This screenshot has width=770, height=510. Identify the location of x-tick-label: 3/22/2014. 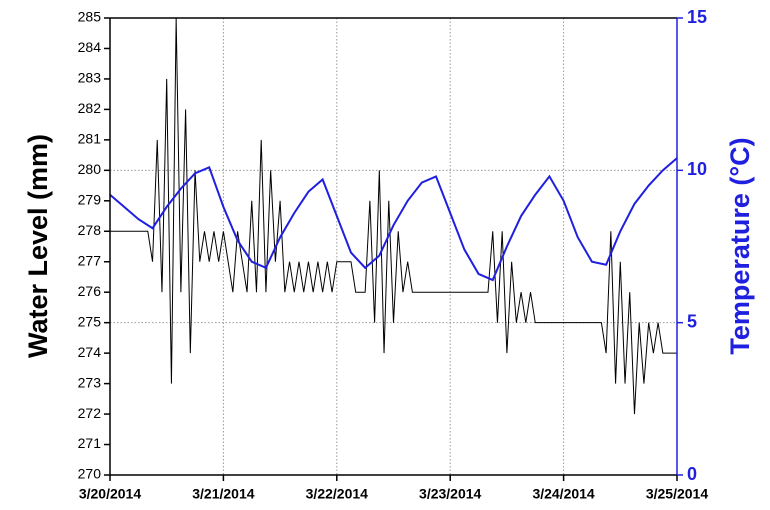
(337, 494).